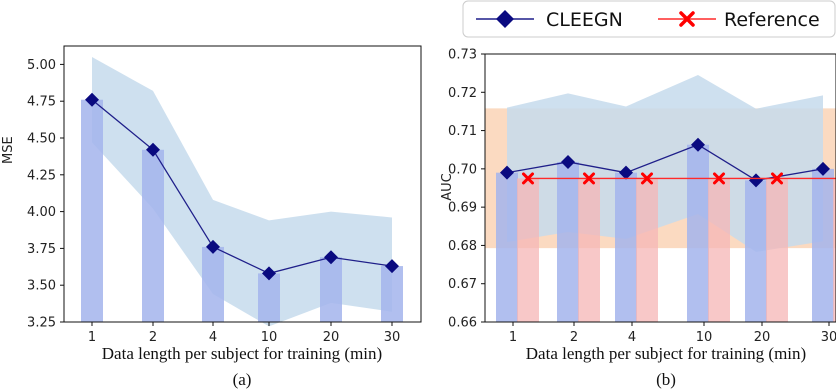  What do you see at coordinates (41, 323) in the screenshot?
I see `panel-a-y-tick-label: 3.25` at bounding box center [41, 323].